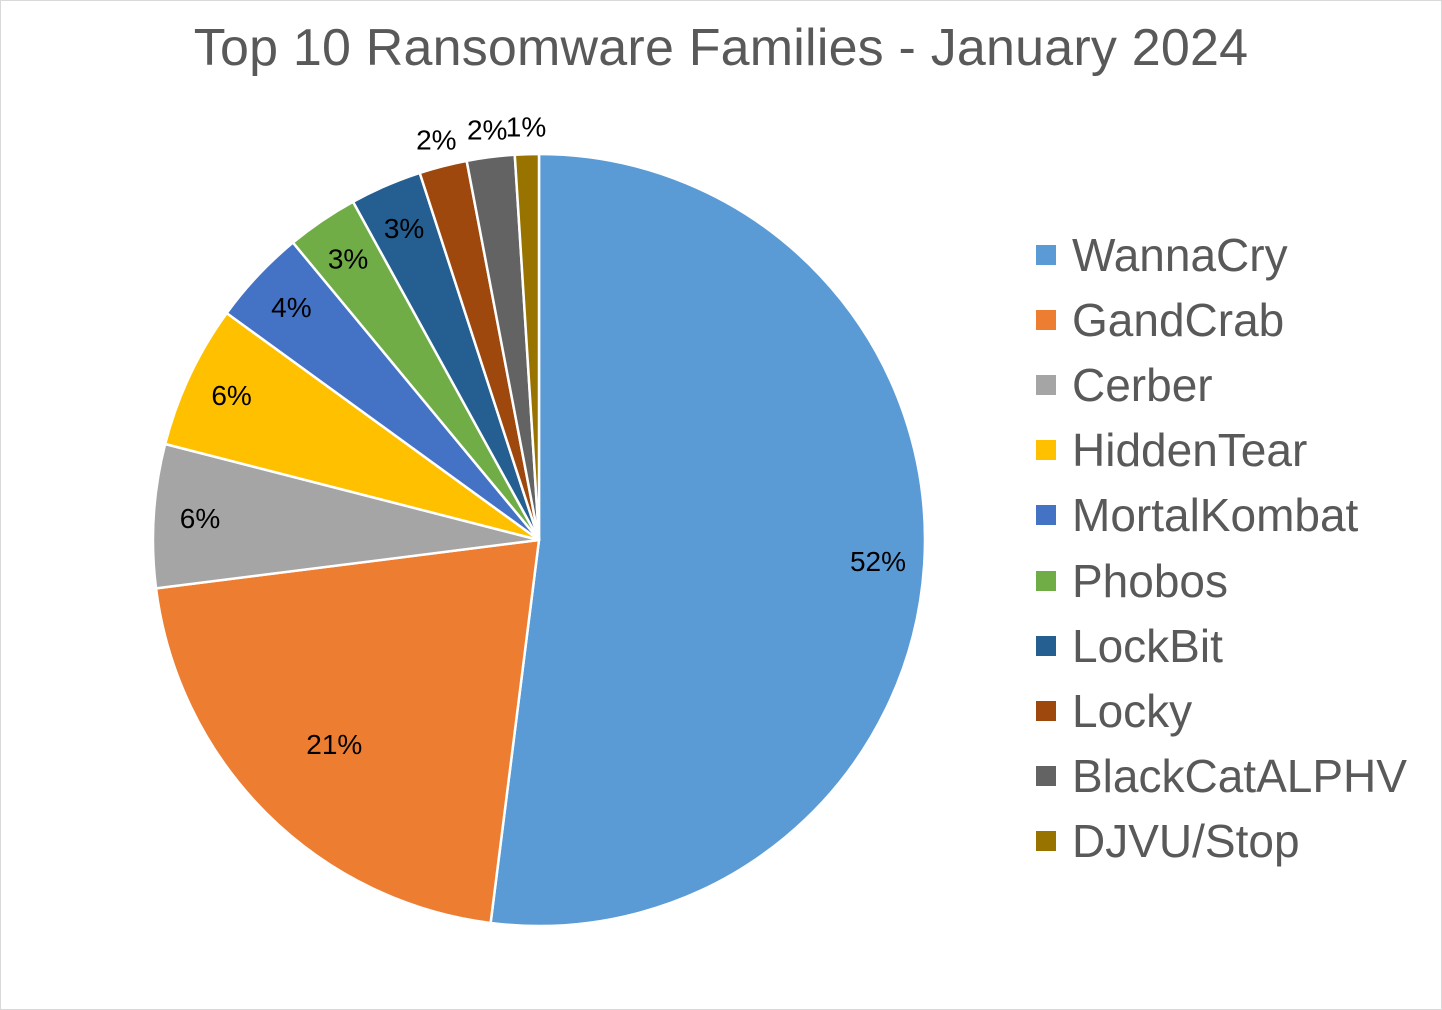 The height and width of the screenshot is (1010, 1442). Describe the element at coordinates (1142, 384) in the screenshot. I see `legend-label: Cerber` at that location.